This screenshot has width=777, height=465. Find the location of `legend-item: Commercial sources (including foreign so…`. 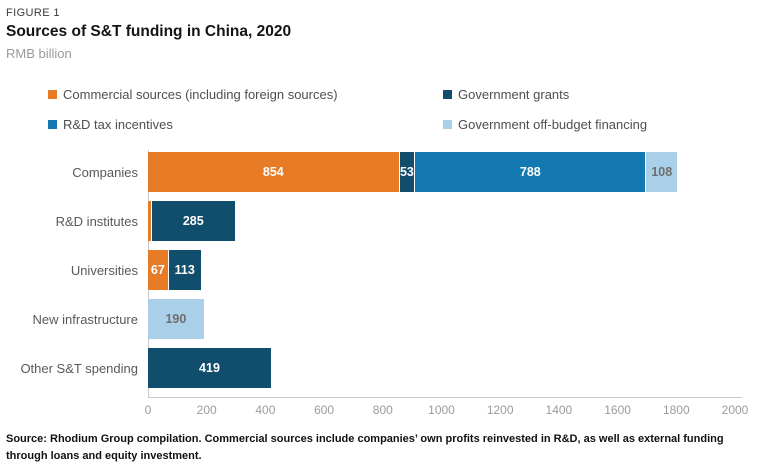

legend-item: Commercial sources (including foreign so… is located at coordinates (245, 94).